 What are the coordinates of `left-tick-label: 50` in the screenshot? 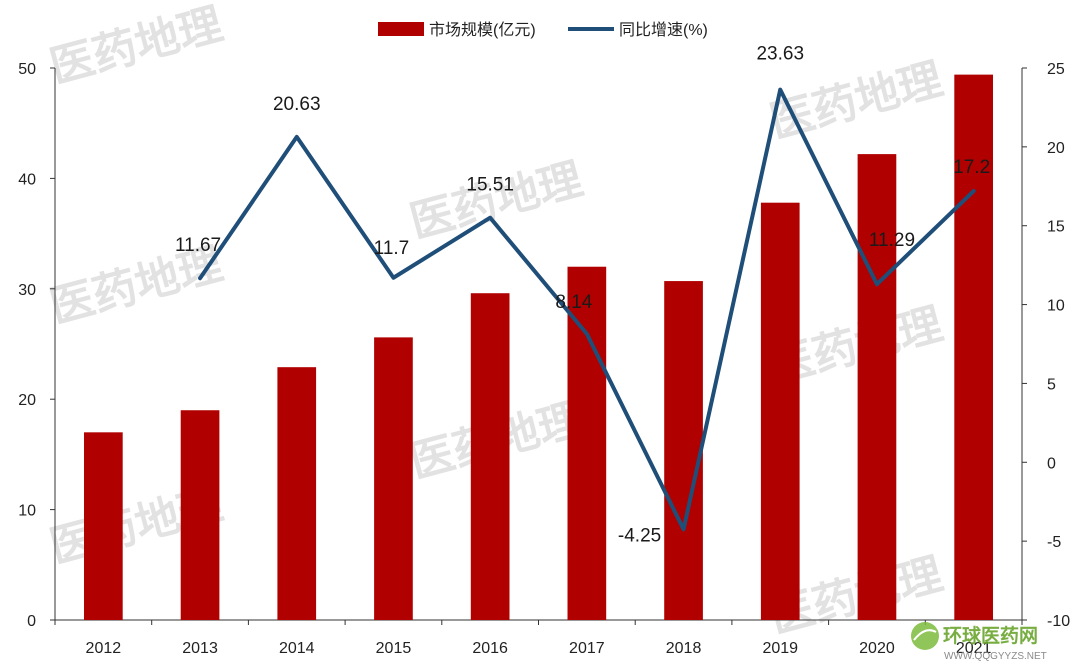 It's located at (27, 69).